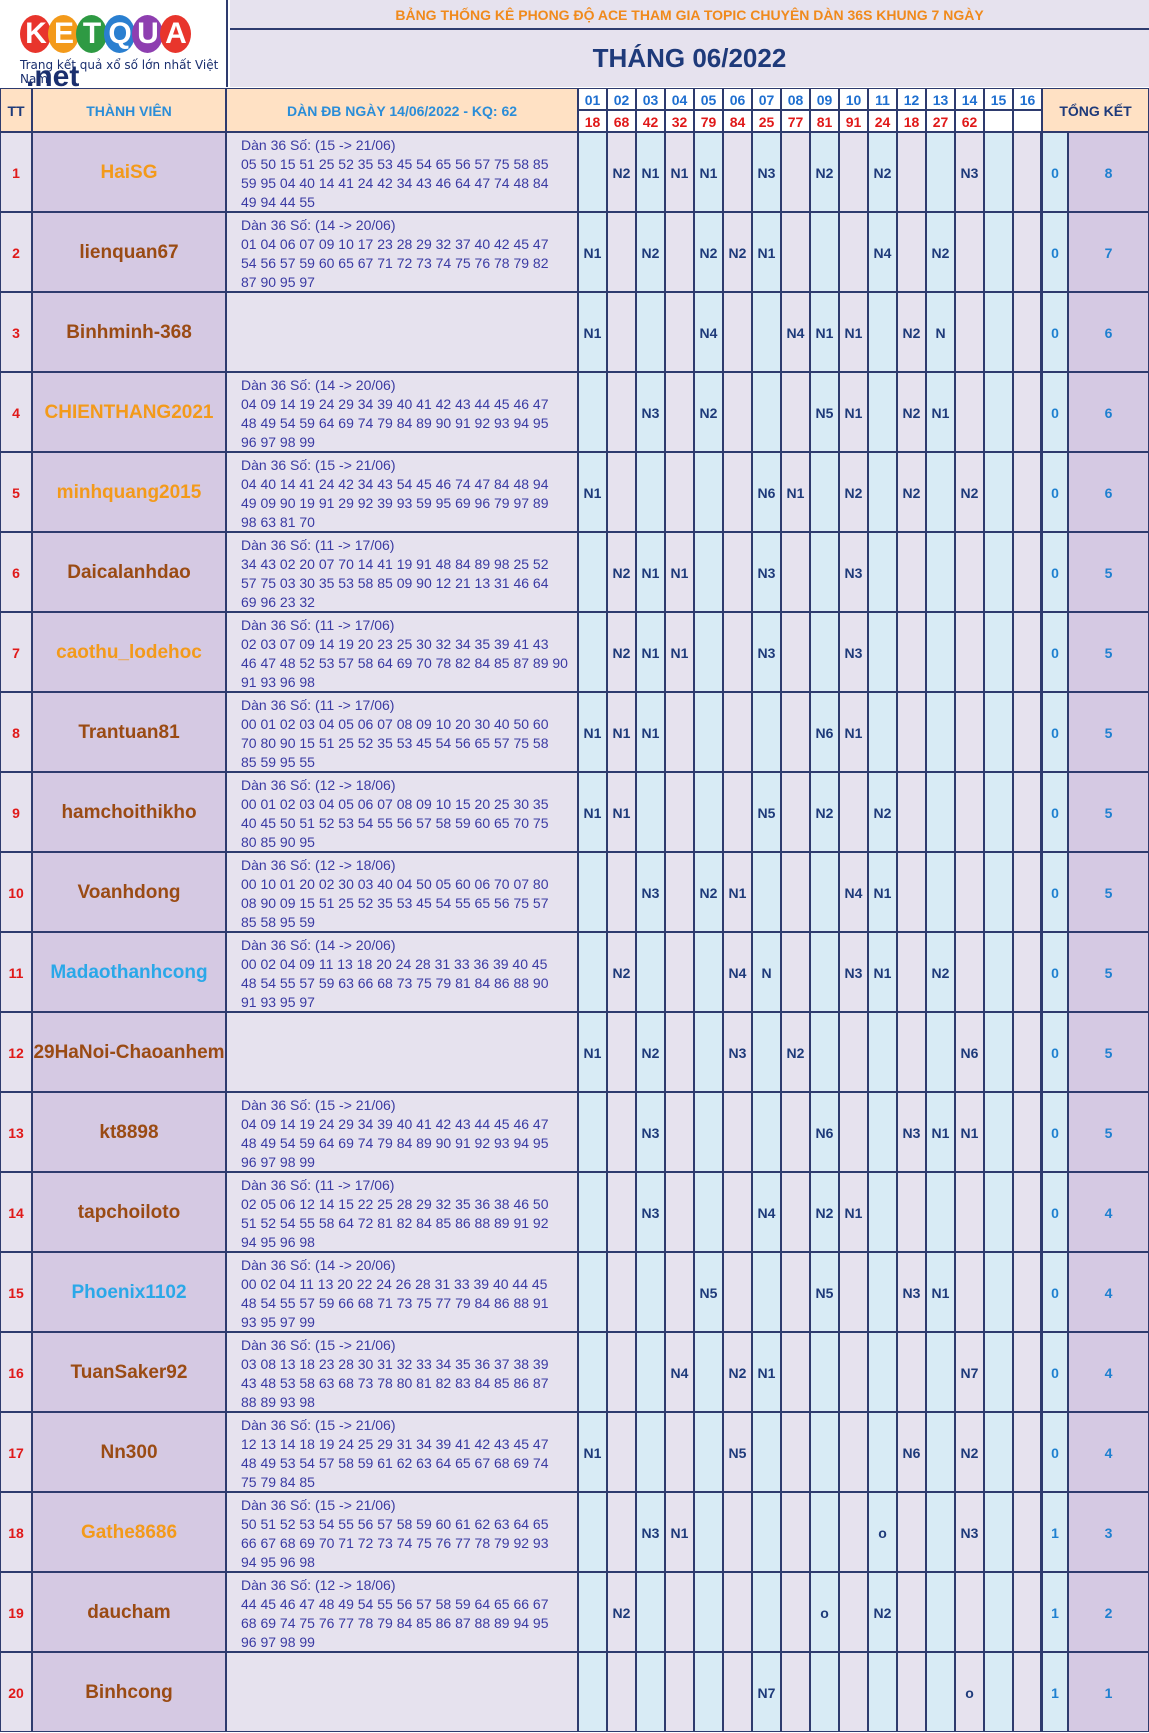  Describe the element at coordinates (129, 332) in the screenshot. I see `member-name: Binhminh-368` at that location.